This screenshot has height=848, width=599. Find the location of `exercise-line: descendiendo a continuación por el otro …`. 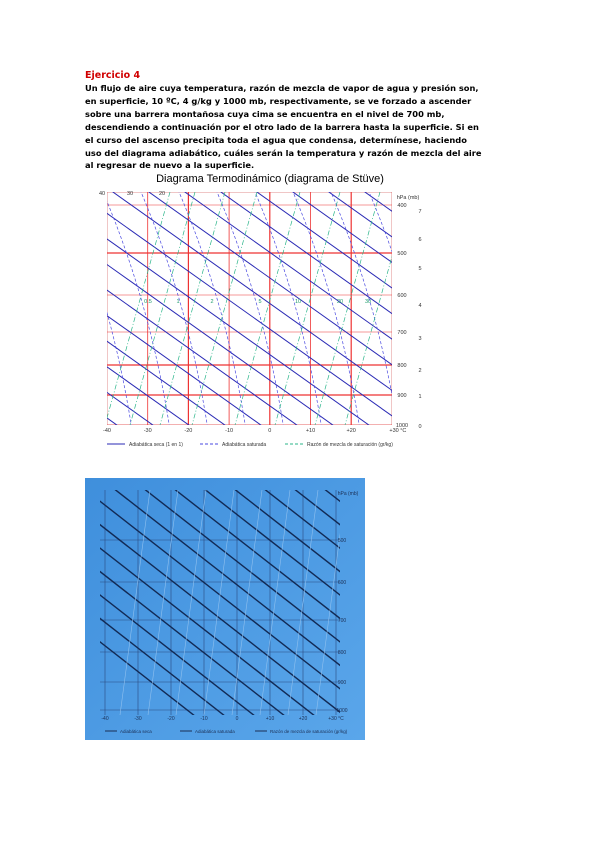

exercise-line: descendiendo a continuación por el otro … is located at coordinates (282, 126).